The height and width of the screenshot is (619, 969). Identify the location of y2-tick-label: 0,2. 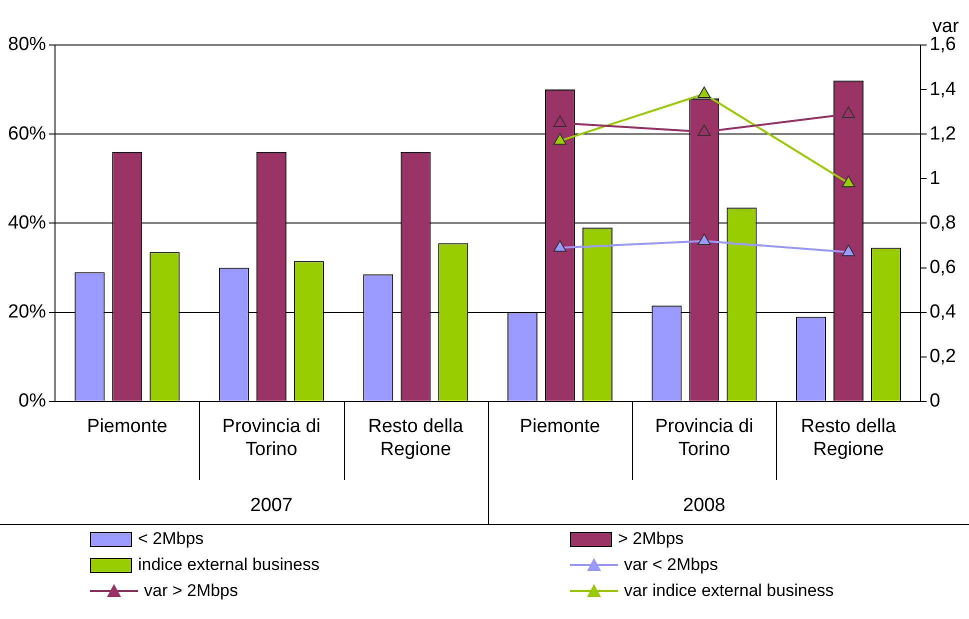
(943, 357).